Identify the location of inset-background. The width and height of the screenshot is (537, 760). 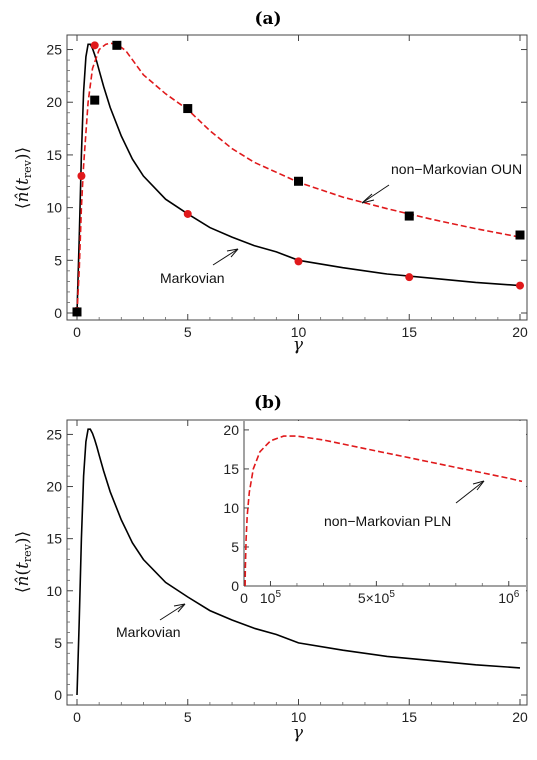
(381, 511).